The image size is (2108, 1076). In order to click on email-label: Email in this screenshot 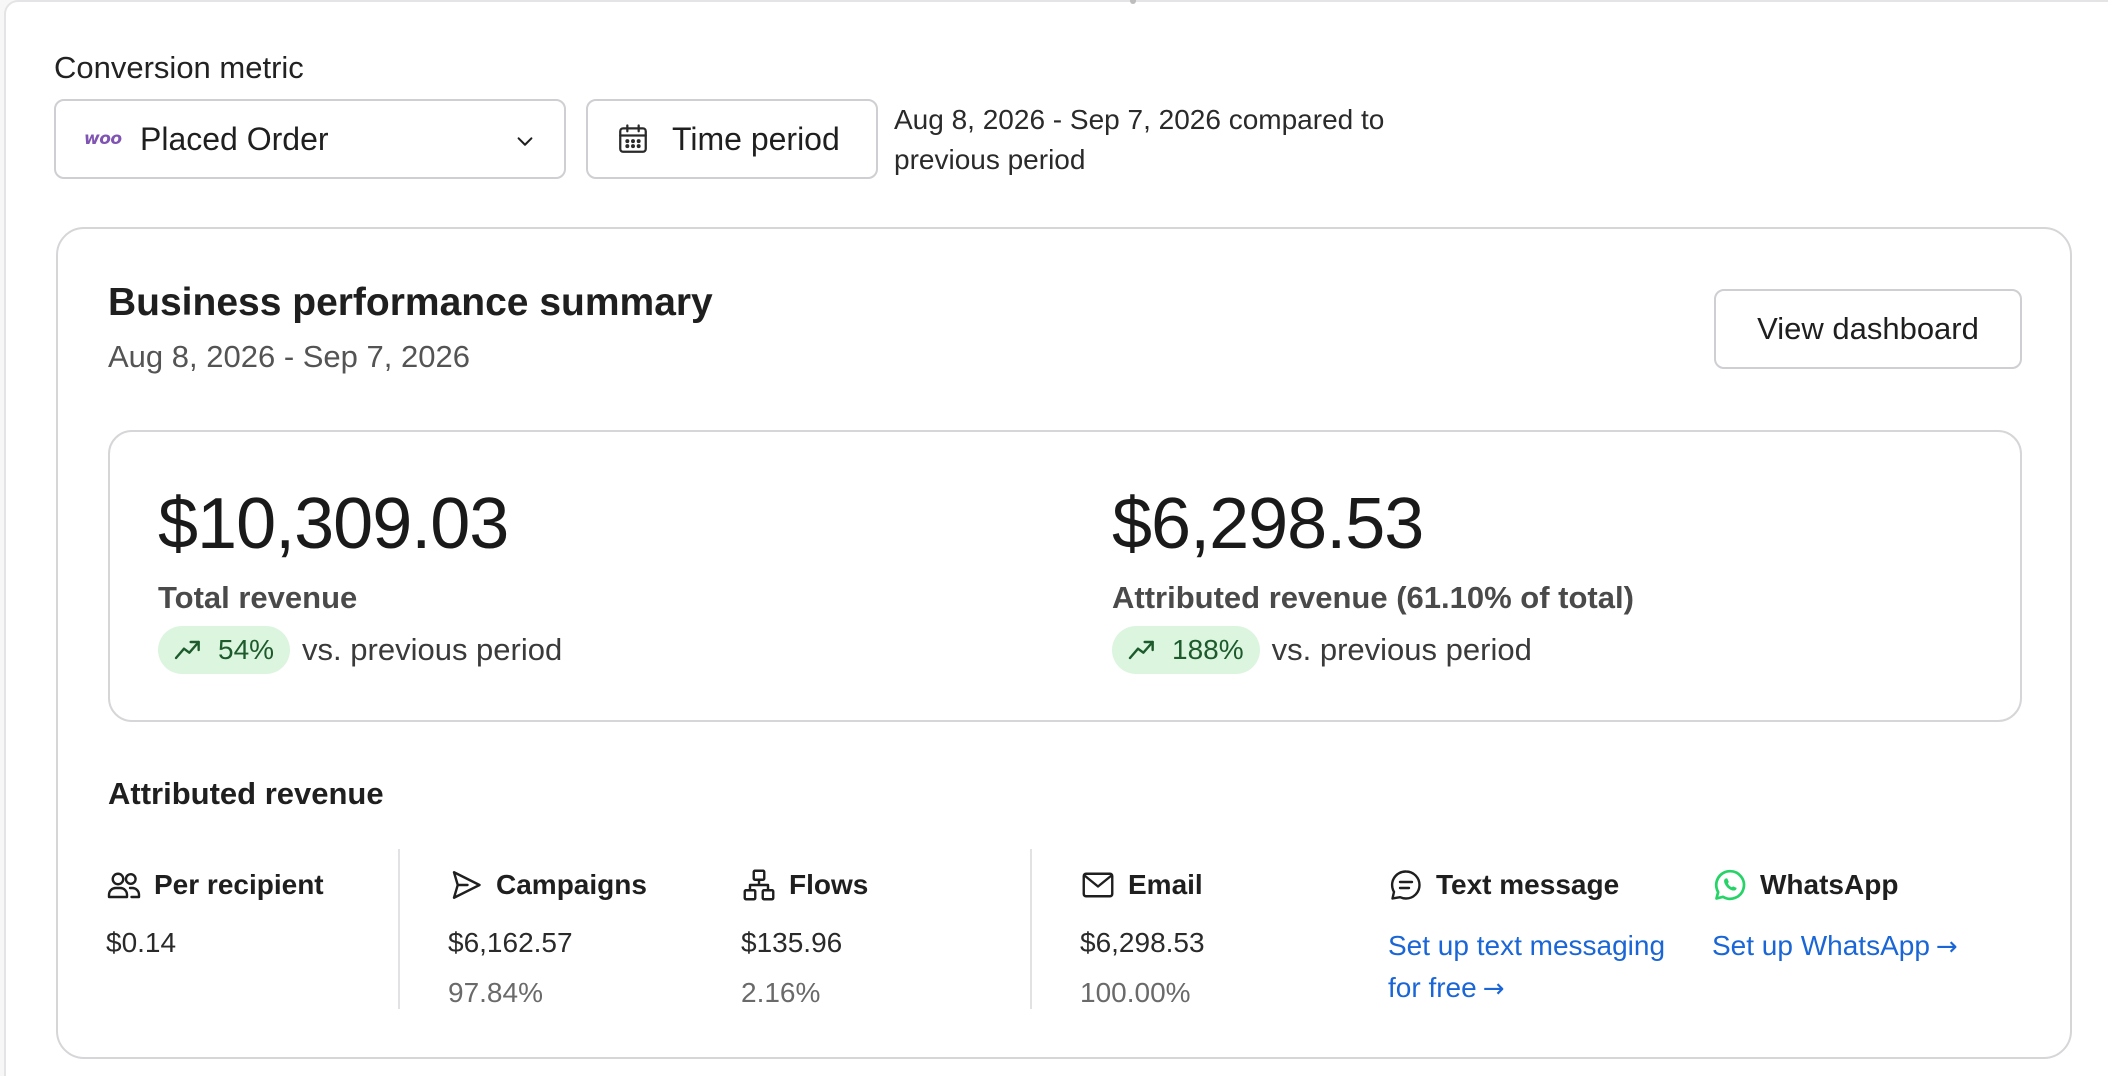, I will do `click(1165, 884)`.